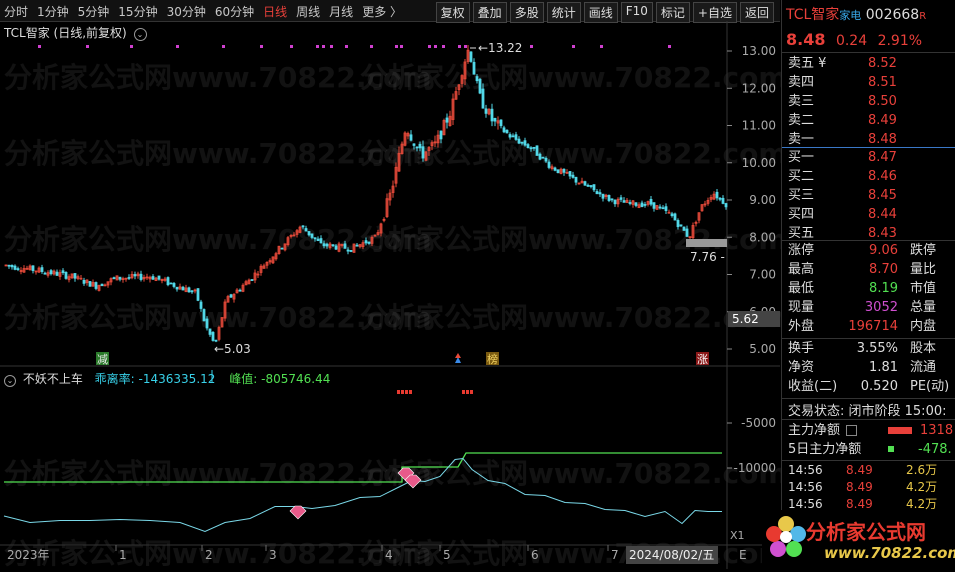 The height and width of the screenshot is (572, 955). I want to click on toolbar-button: 多股, so click(526, 12).